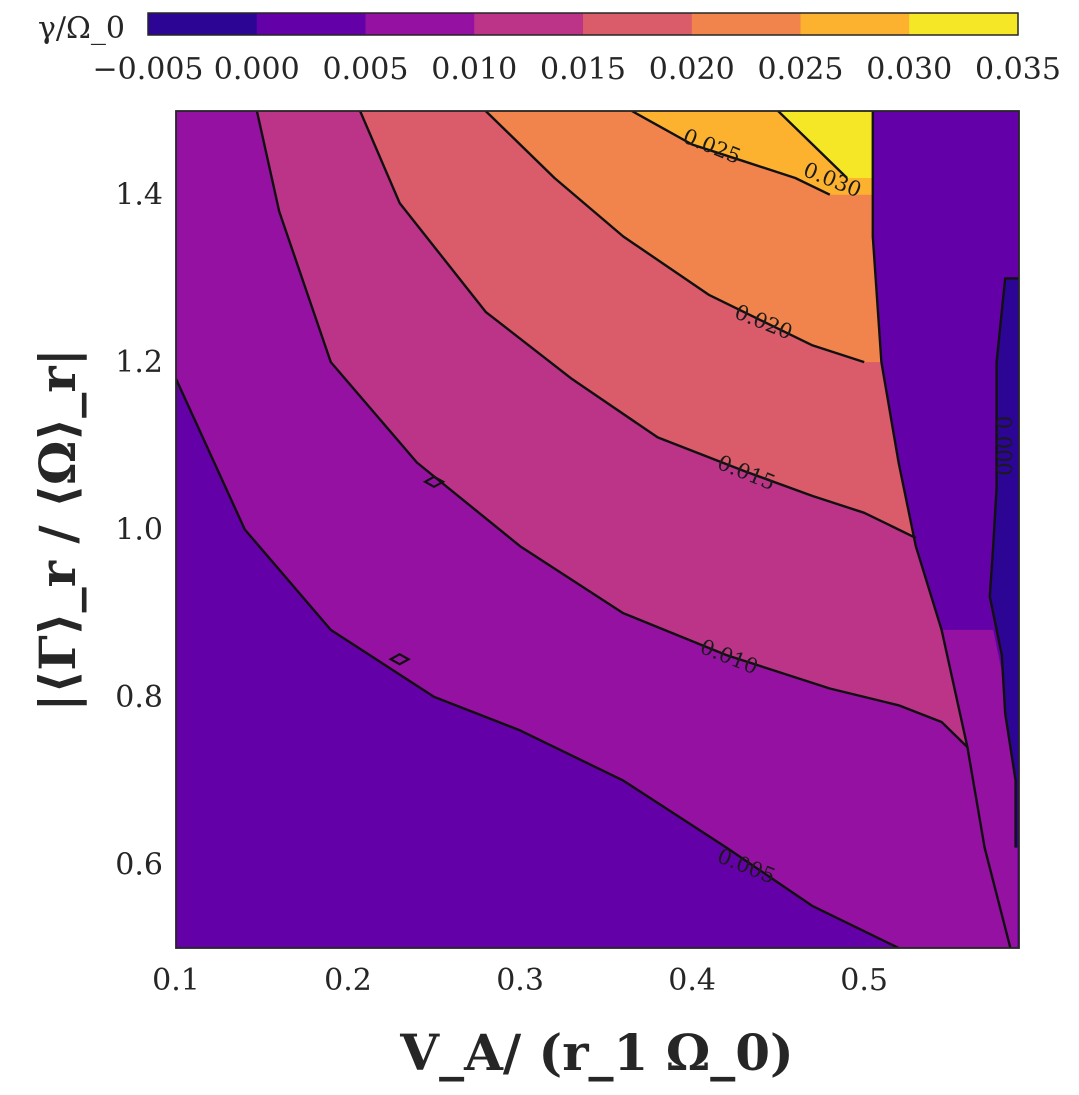 The height and width of the screenshot is (1095, 1079). Describe the element at coordinates (139, 362) in the screenshot. I see `y-tick-label: 1.2` at that location.